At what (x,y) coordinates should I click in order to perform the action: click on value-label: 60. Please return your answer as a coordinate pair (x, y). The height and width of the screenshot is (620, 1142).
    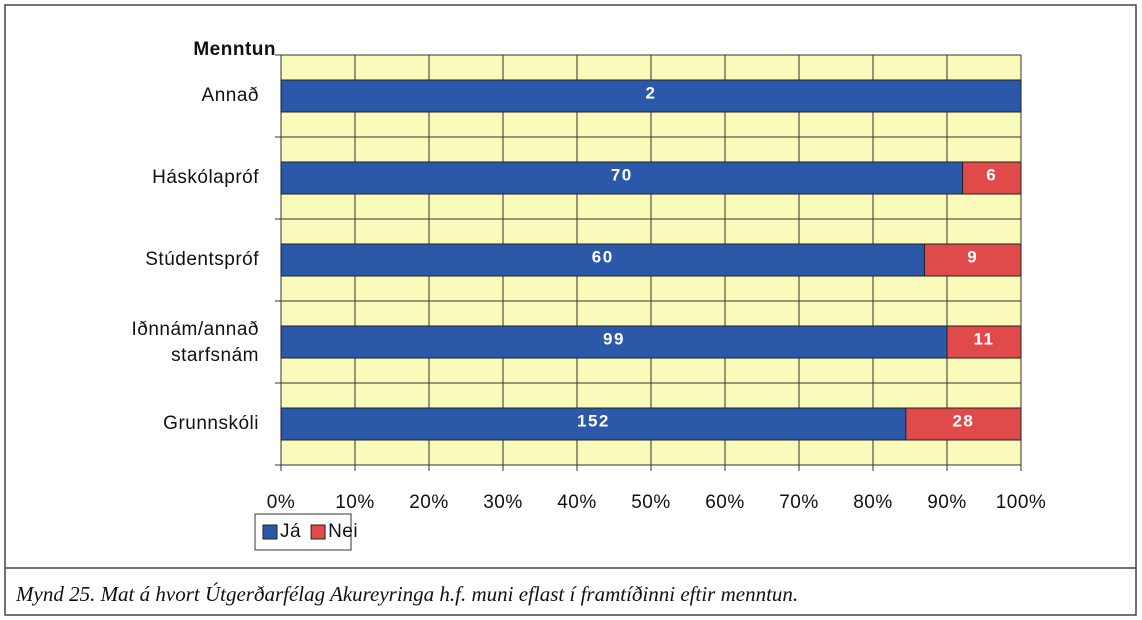
    Looking at the image, I should click on (603, 256).